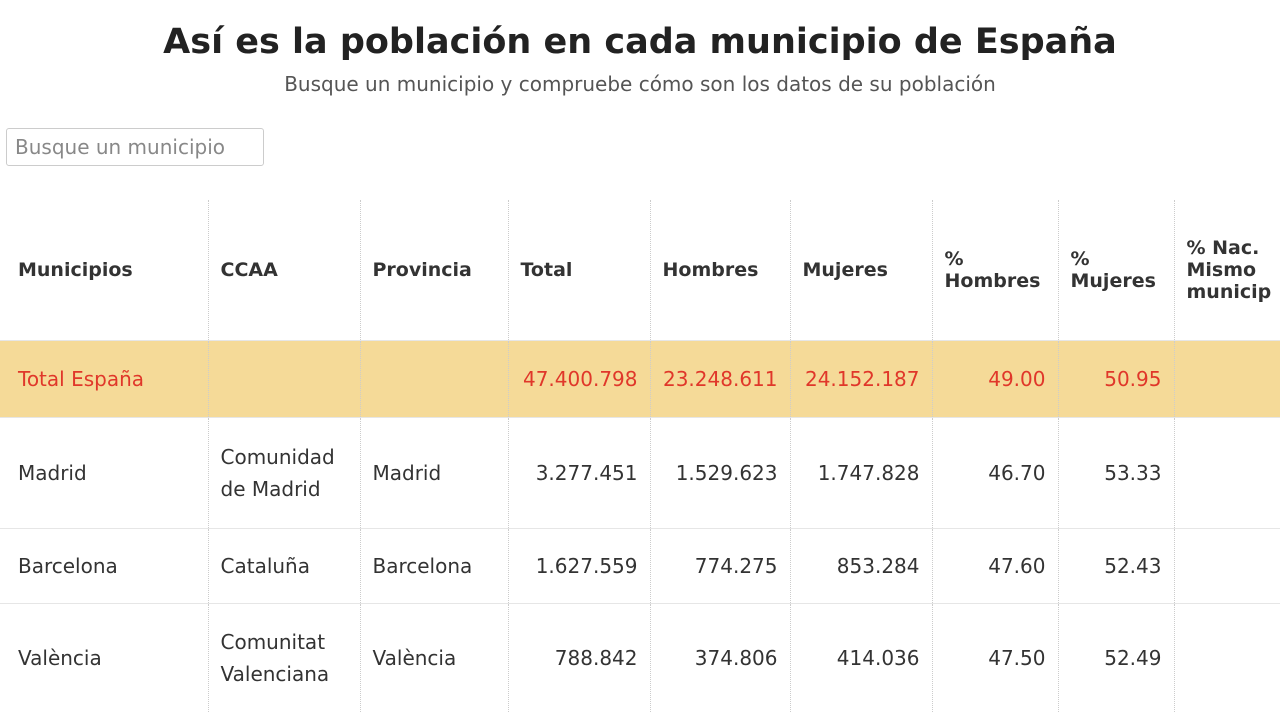 This screenshot has width=1280, height=720. I want to click on table-cell: 774.275, so click(719, 566).